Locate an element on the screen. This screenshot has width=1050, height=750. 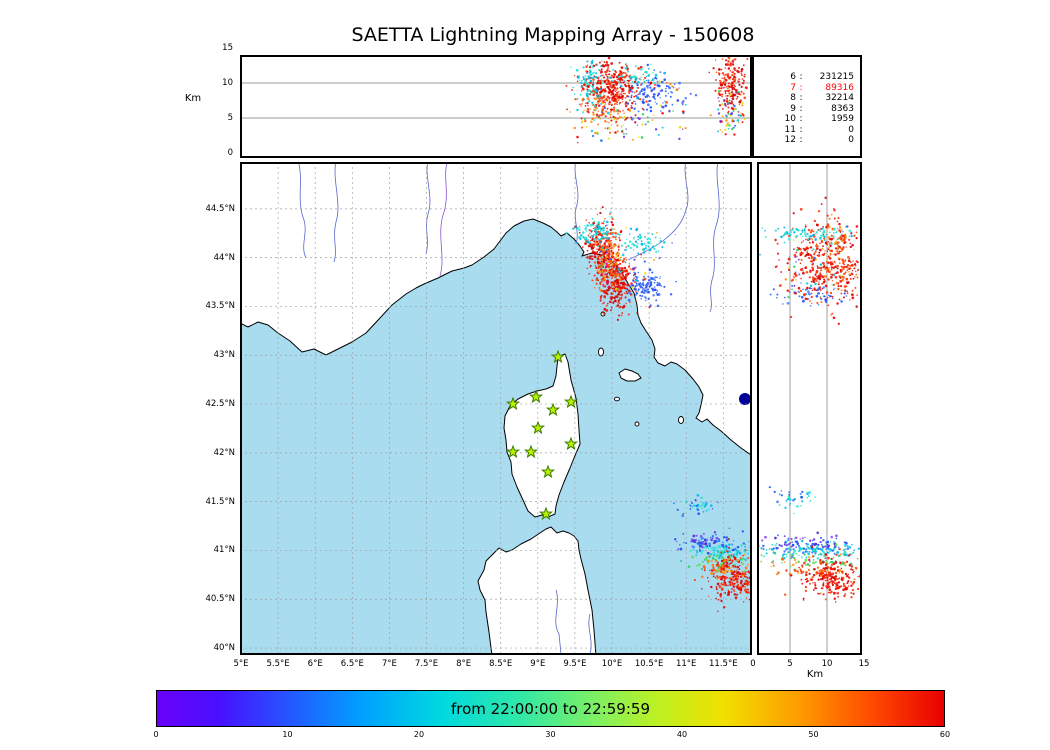
colorbar-tick-label: 30 is located at coordinates (550, 734).